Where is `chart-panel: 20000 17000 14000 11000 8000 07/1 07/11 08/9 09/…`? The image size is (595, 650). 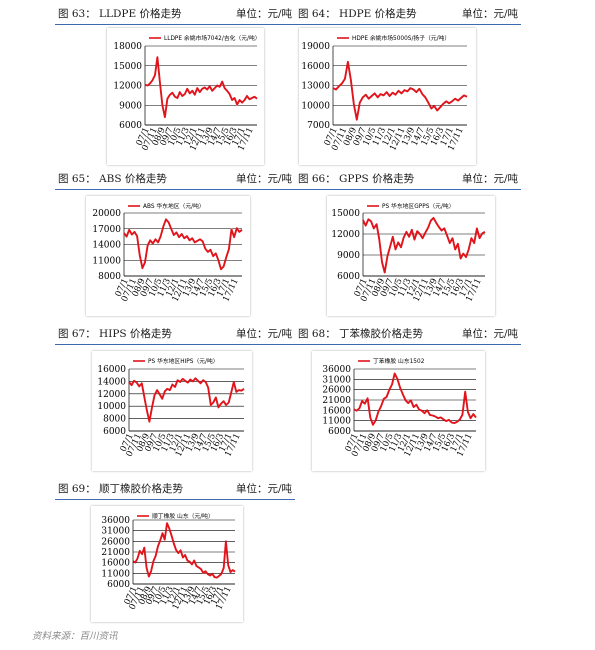
chart-panel: 20000 17000 14000 11000 8000 07/1 07/11 08/9 09/… is located at coordinates (168, 256).